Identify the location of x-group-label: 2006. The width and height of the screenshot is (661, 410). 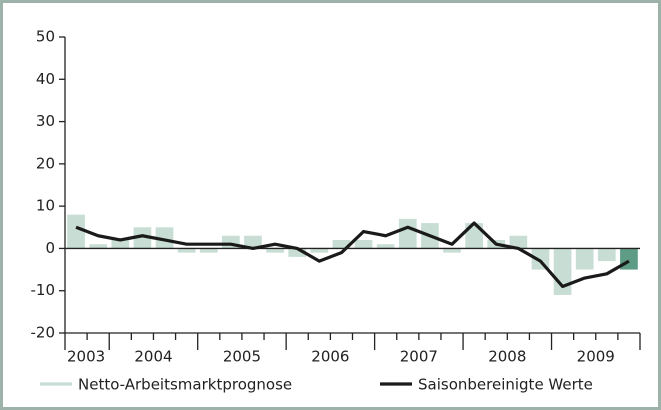
(330, 357).